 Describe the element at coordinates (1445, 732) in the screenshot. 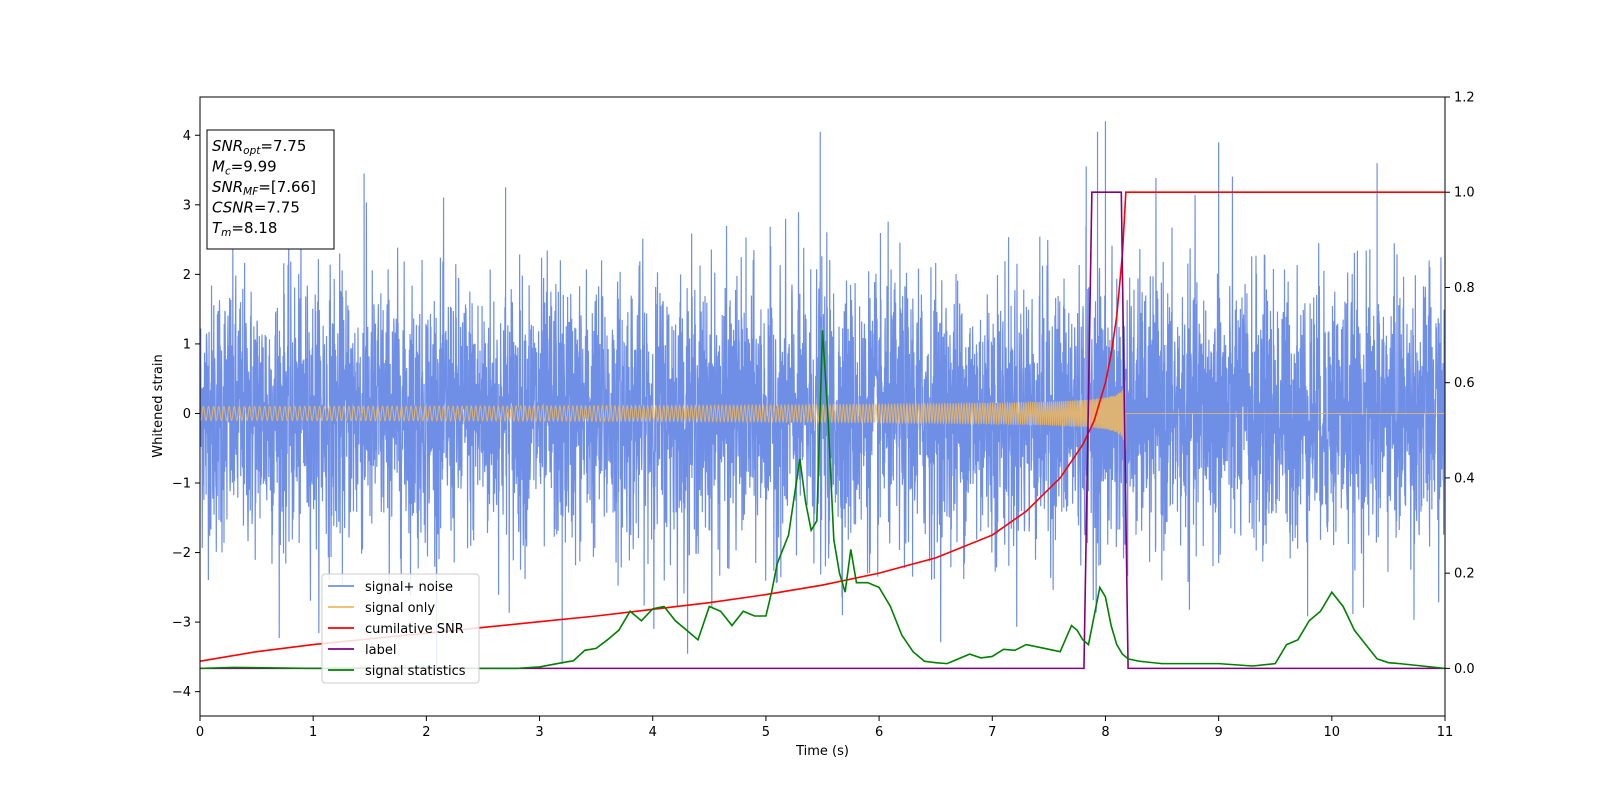

I see `x-tick-label: 11` at that location.